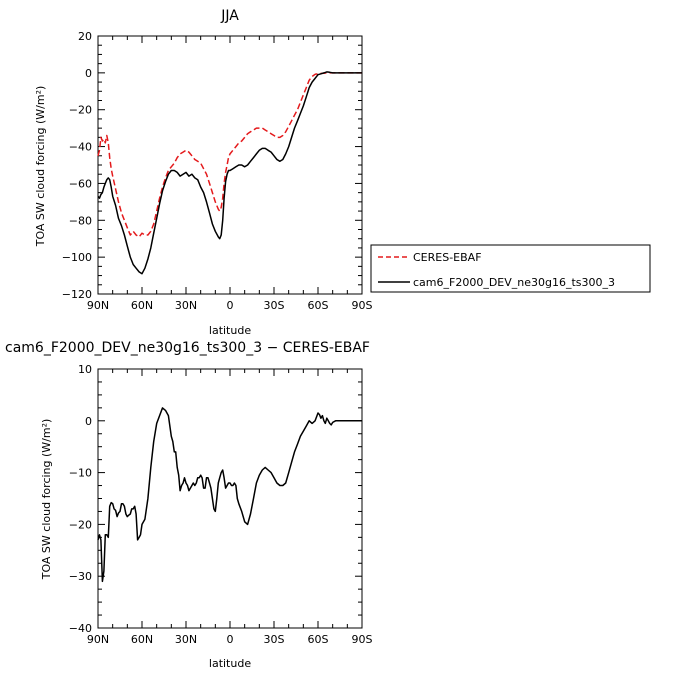  I want to click on legend-label-ceres: CERES-EBAF, so click(447, 257).